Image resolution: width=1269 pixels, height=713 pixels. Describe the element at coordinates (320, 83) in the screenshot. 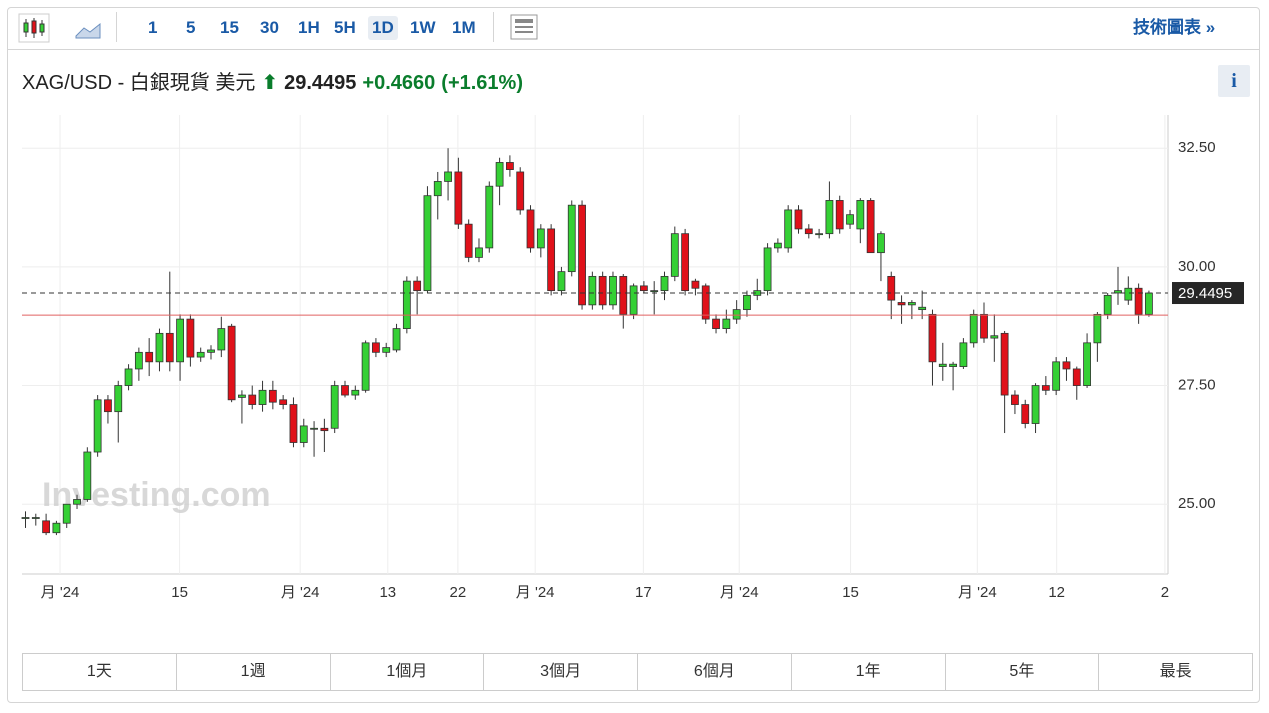

I see `last-price: 29.4495` at that location.